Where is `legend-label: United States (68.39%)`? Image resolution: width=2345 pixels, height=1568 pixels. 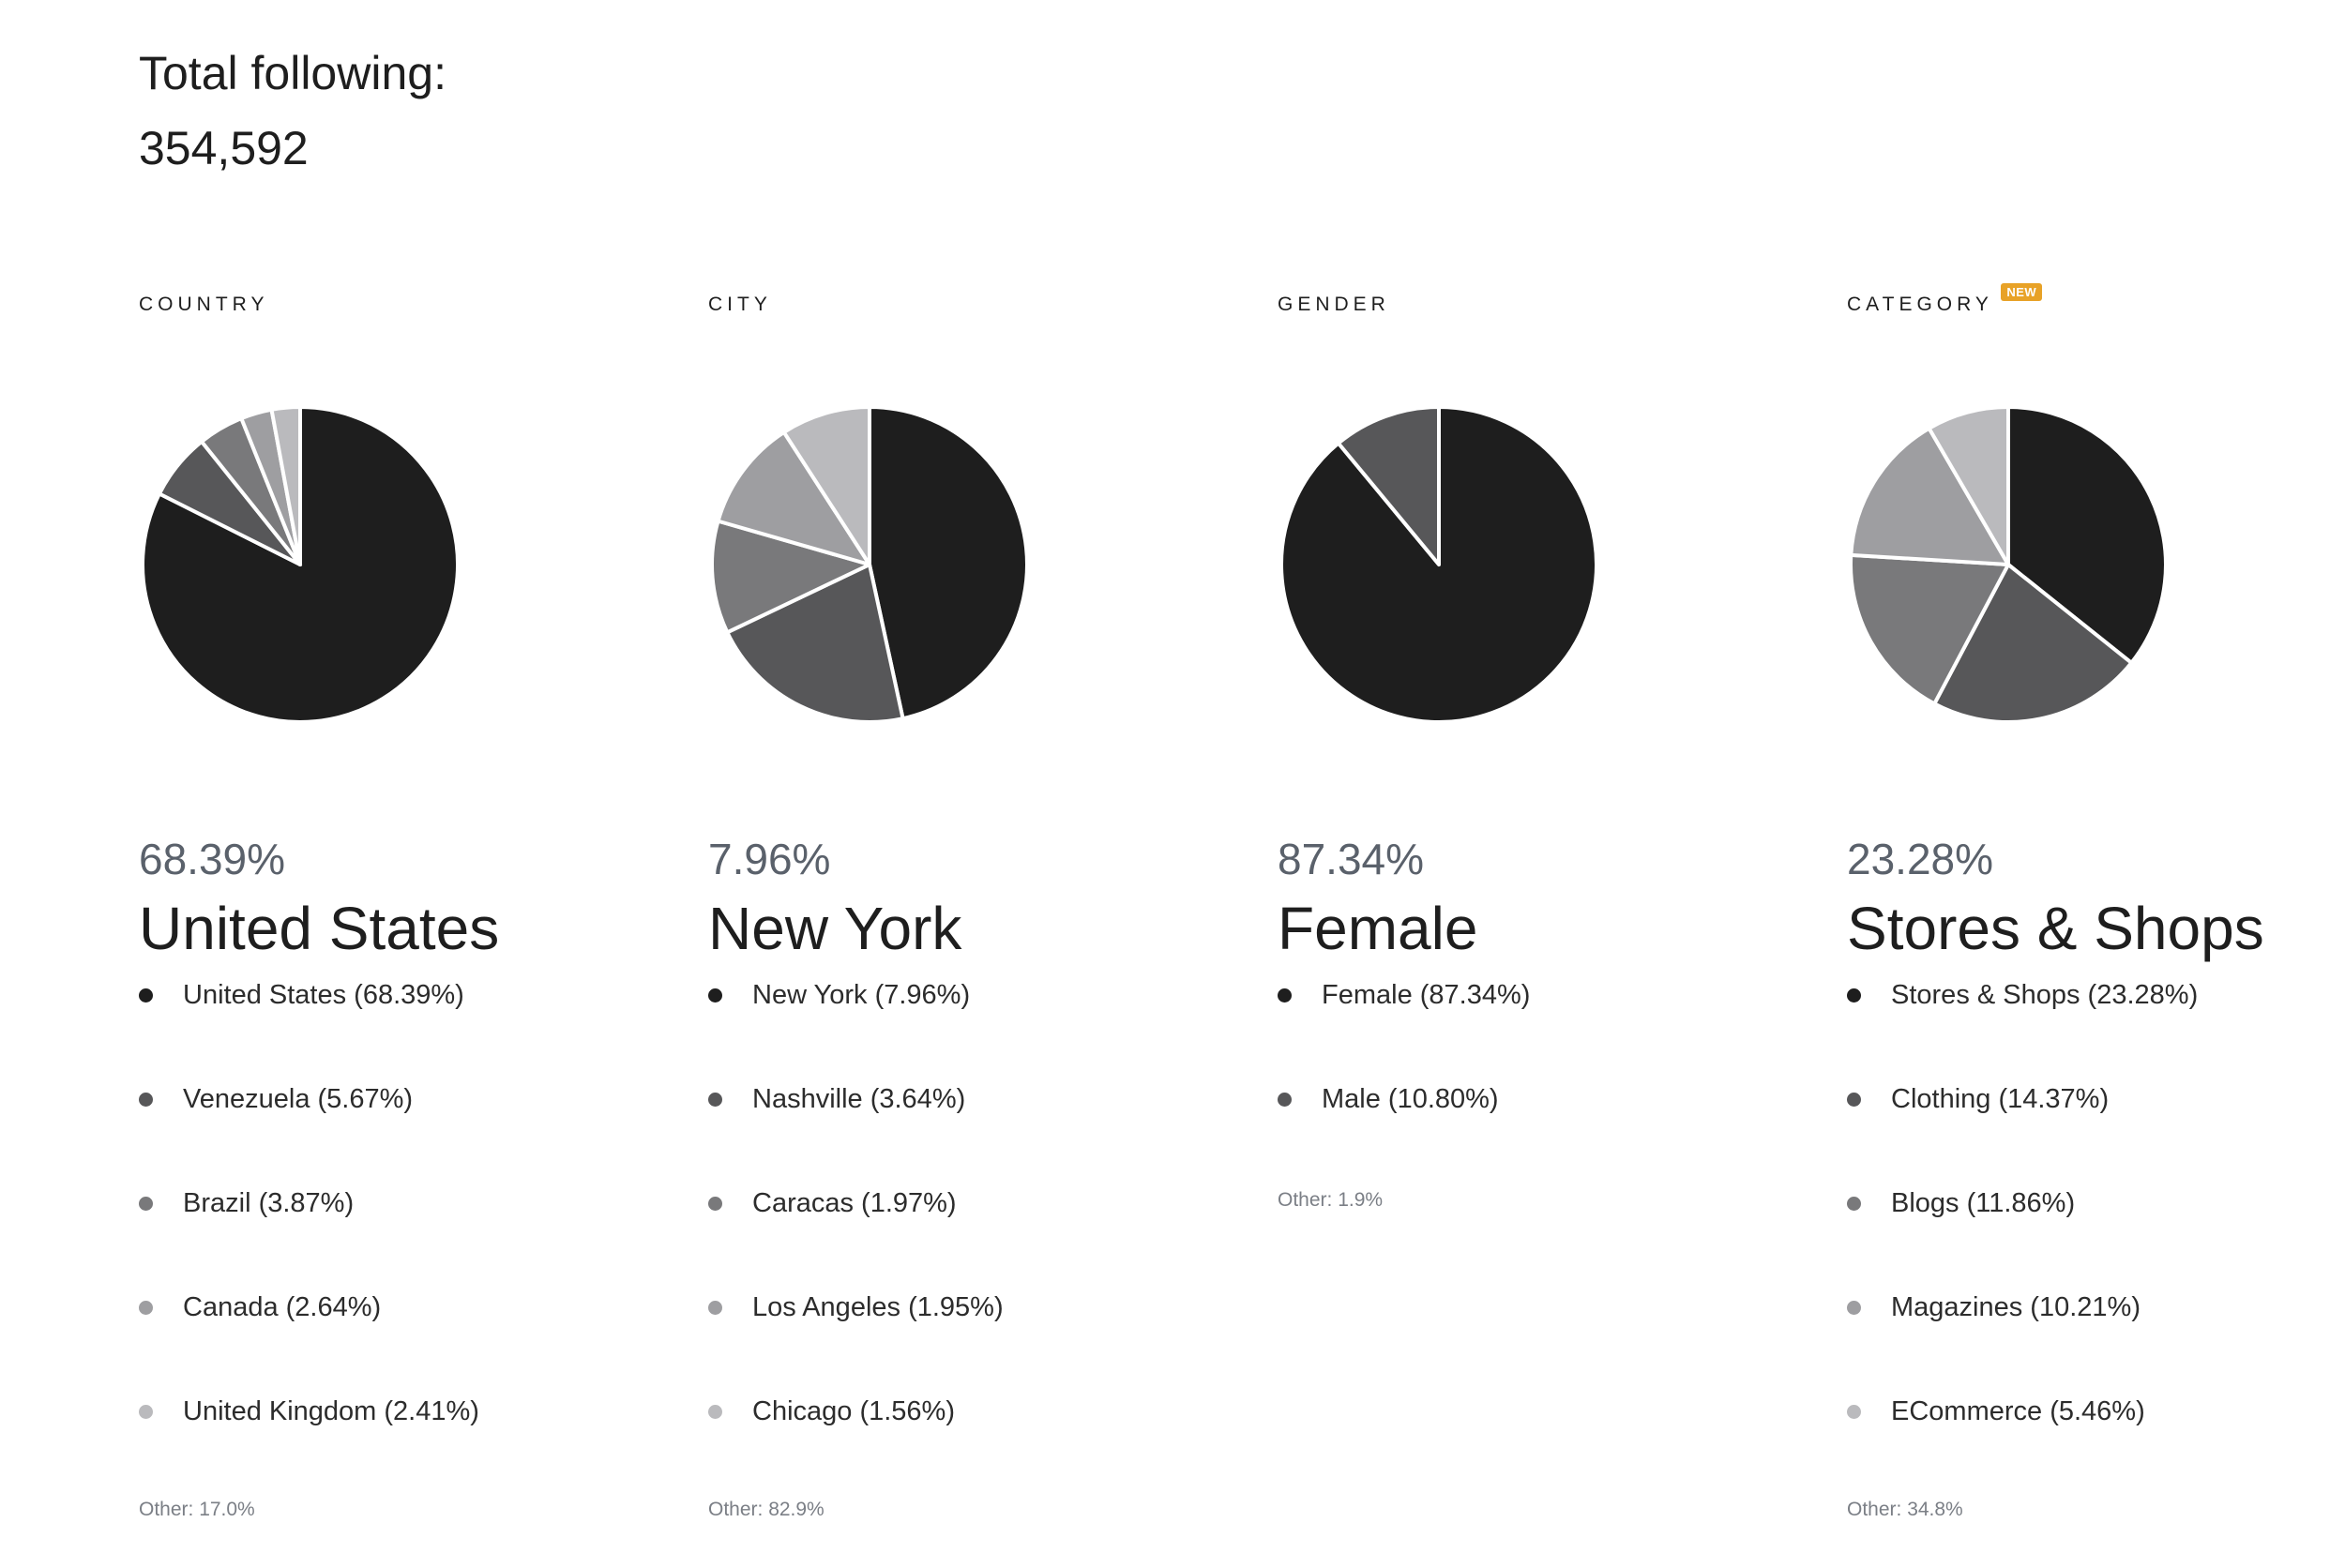
legend-label: United States (68.39%) is located at coordinates (323, 995).